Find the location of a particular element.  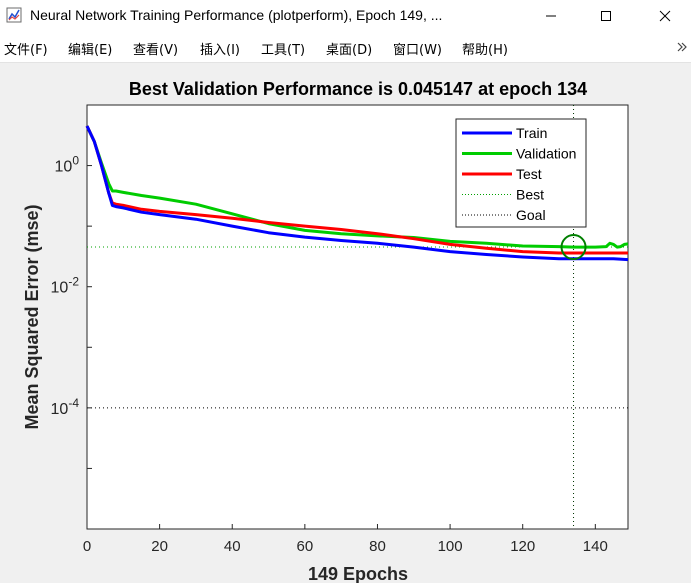

x-tick-label: 140 is located at coordinates (595, 546).